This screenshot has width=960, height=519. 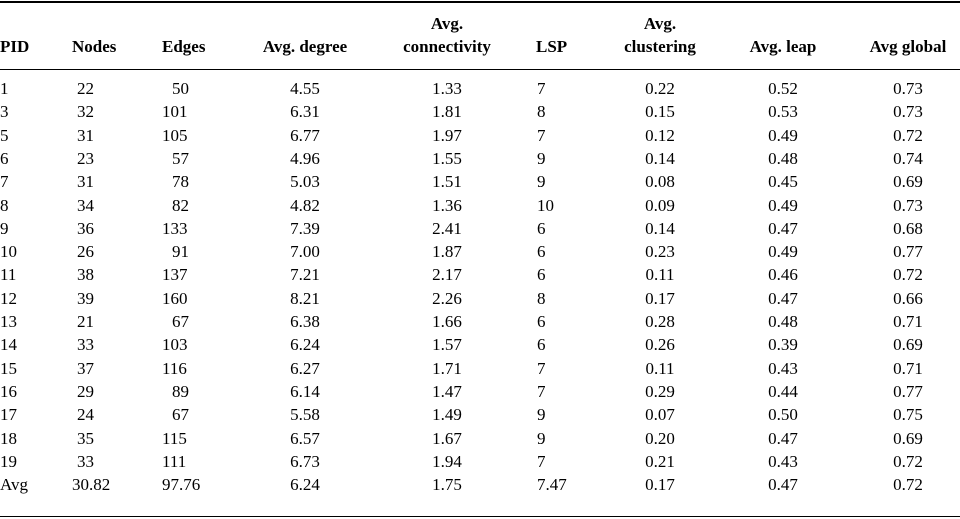 What do you see at coordinates (908, 158) in the screenshot?
I see `cell-avg-global: 0.74` at bounding box center [908, 158].